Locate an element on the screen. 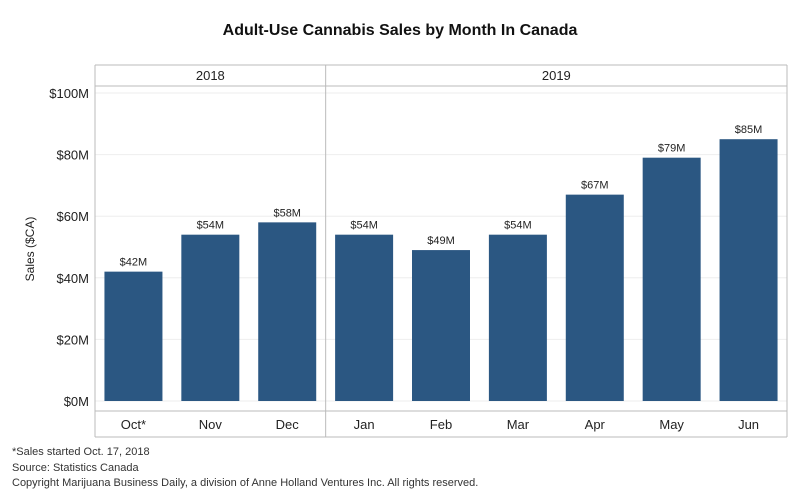  data-label: $85M is located at coordinates (749, 130).